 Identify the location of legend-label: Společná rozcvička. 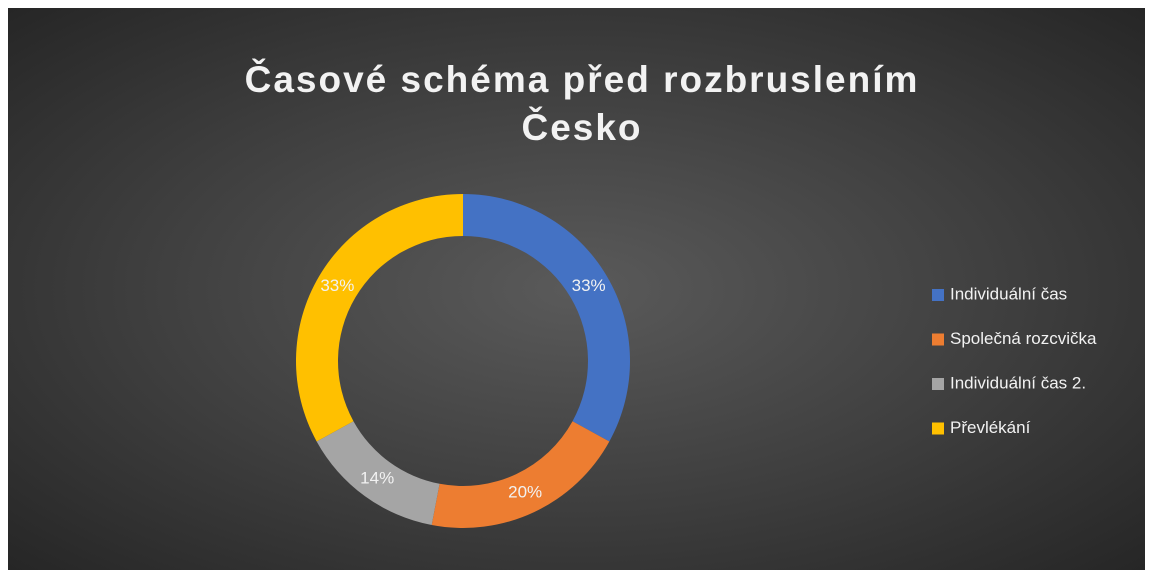
(1023, 338).